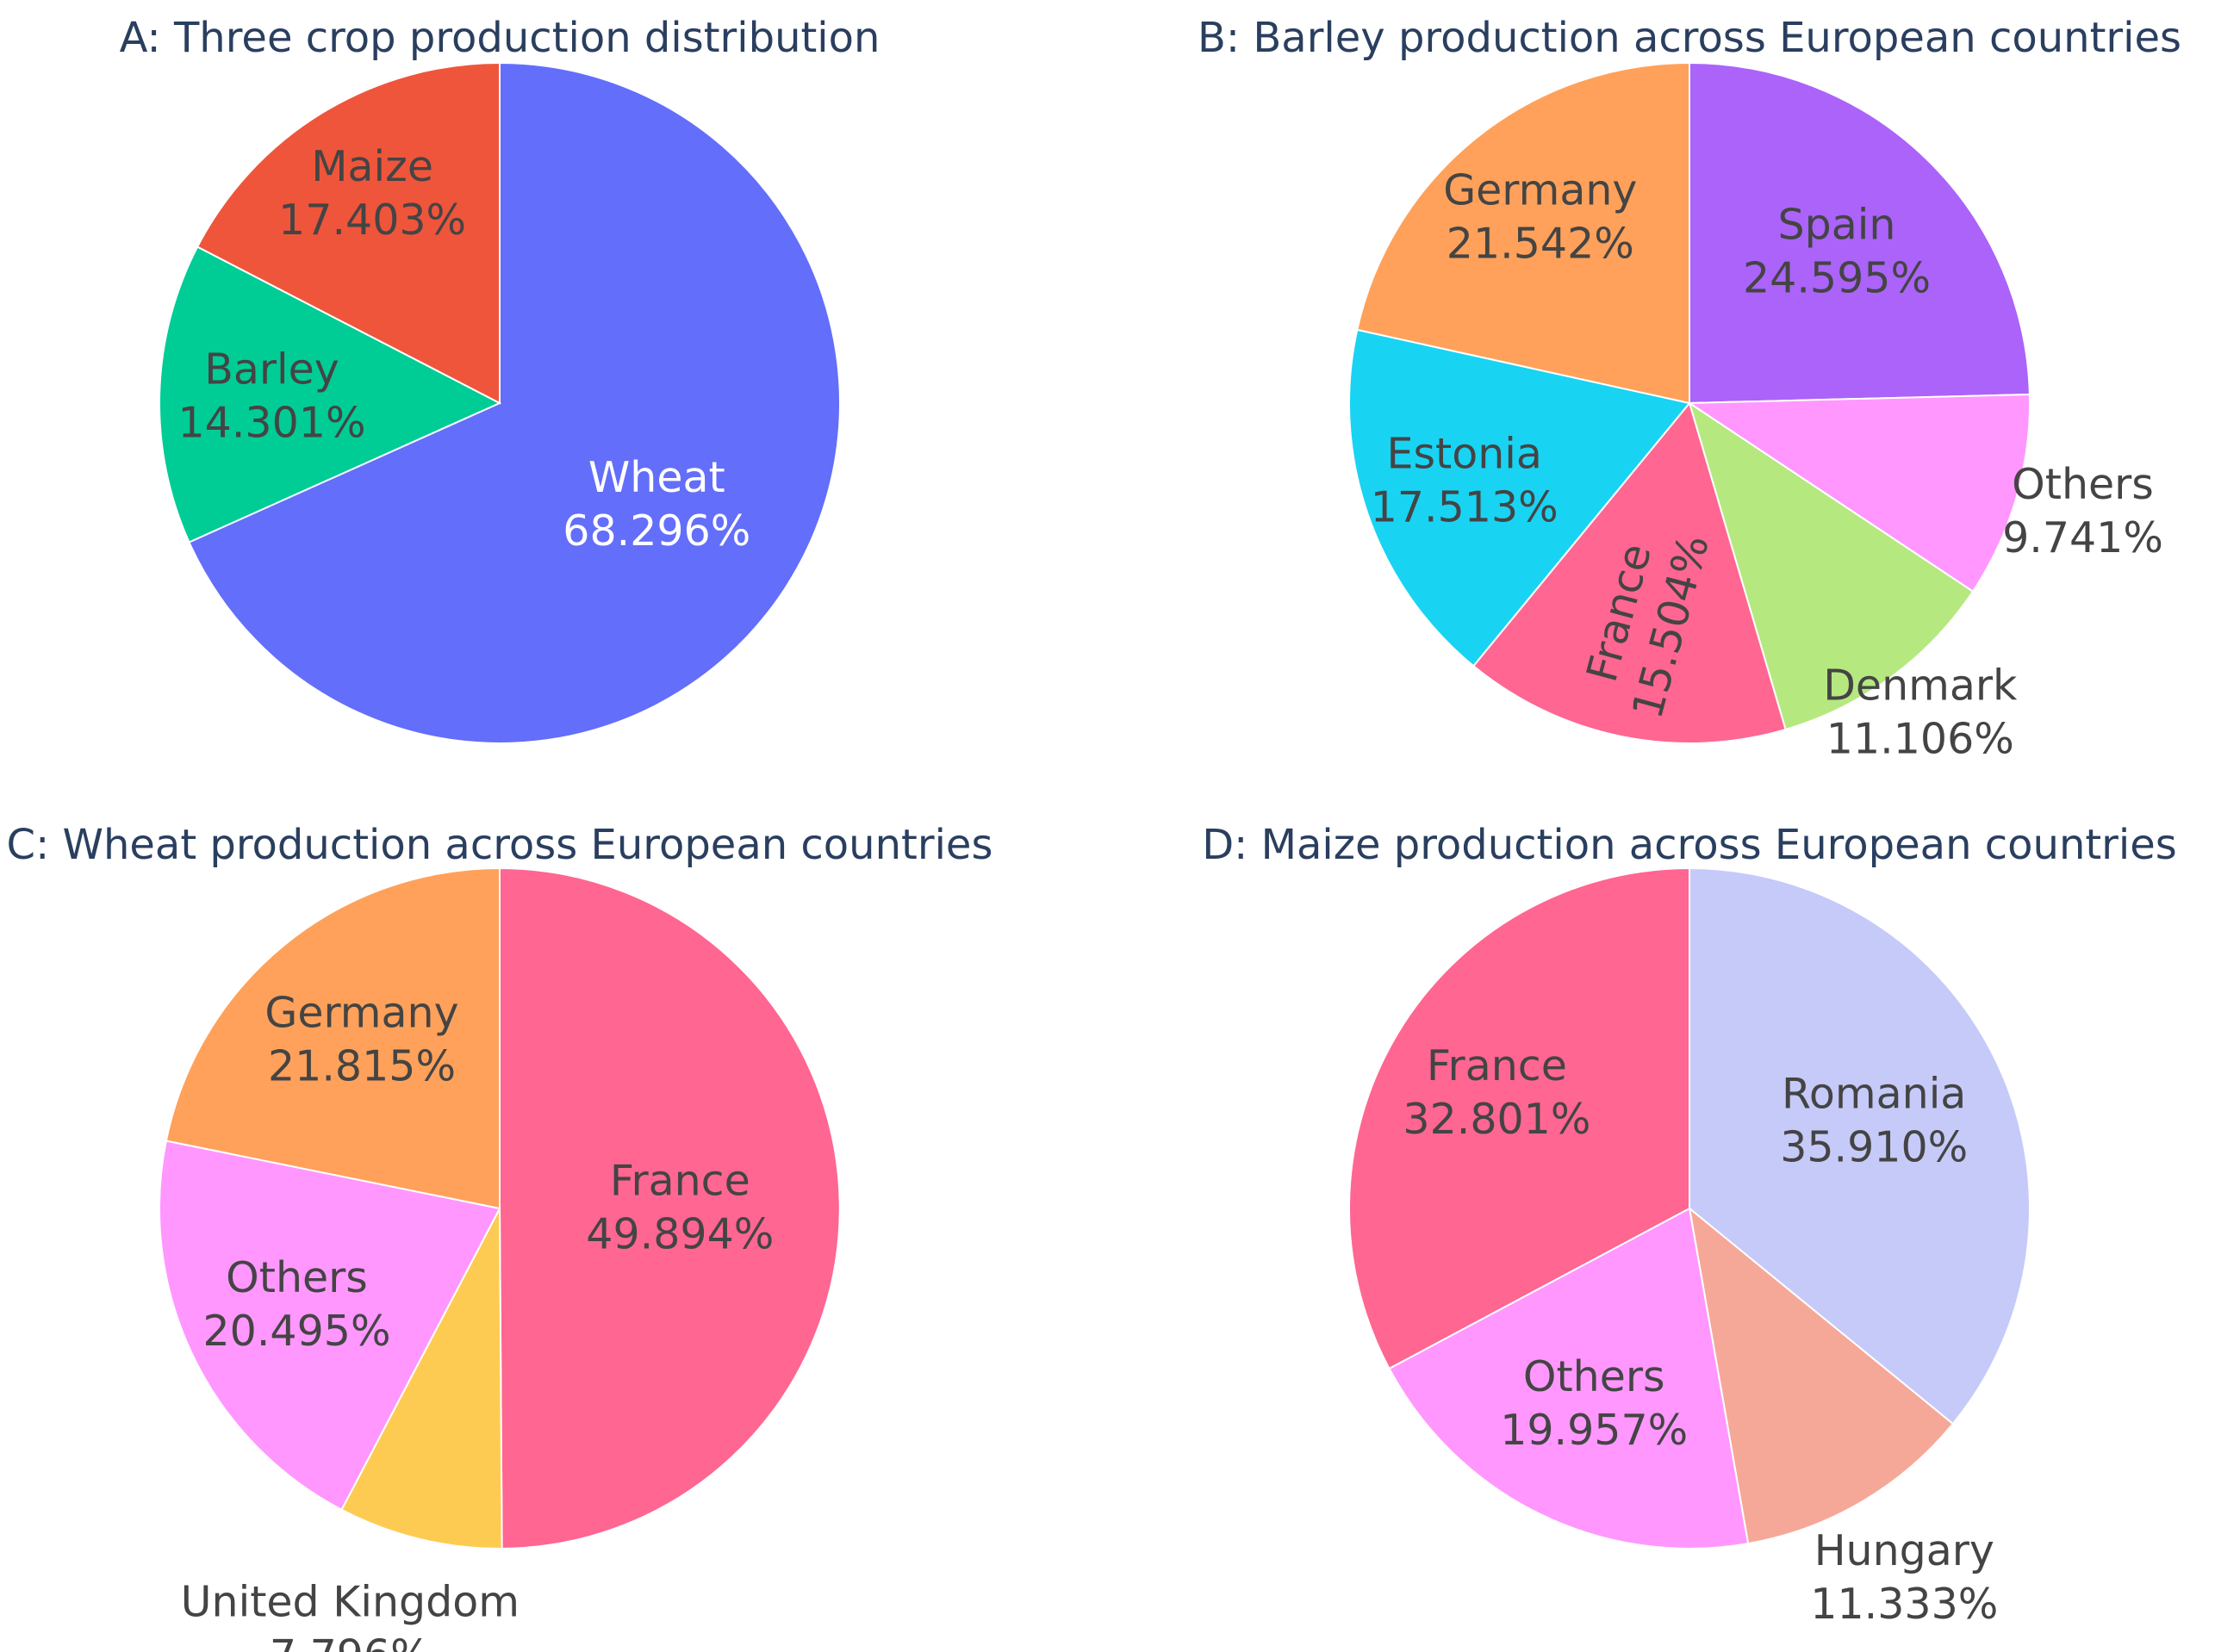 This screenshot has height=1652, width=2215. Describe the element at coordinates (2082, 537) in the screenshot. I see `slice-label-value: 9.741%` at that location.